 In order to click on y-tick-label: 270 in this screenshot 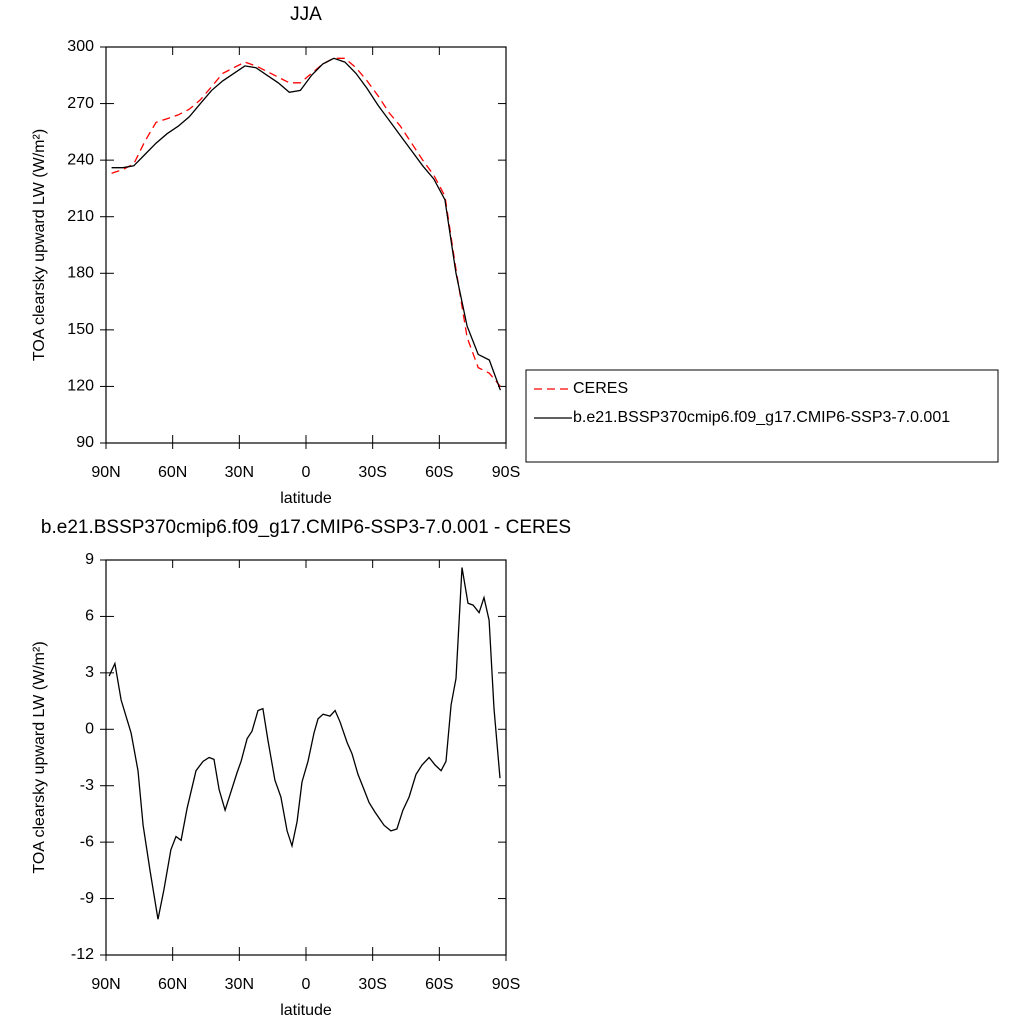, I will do `click(80, 103)`.